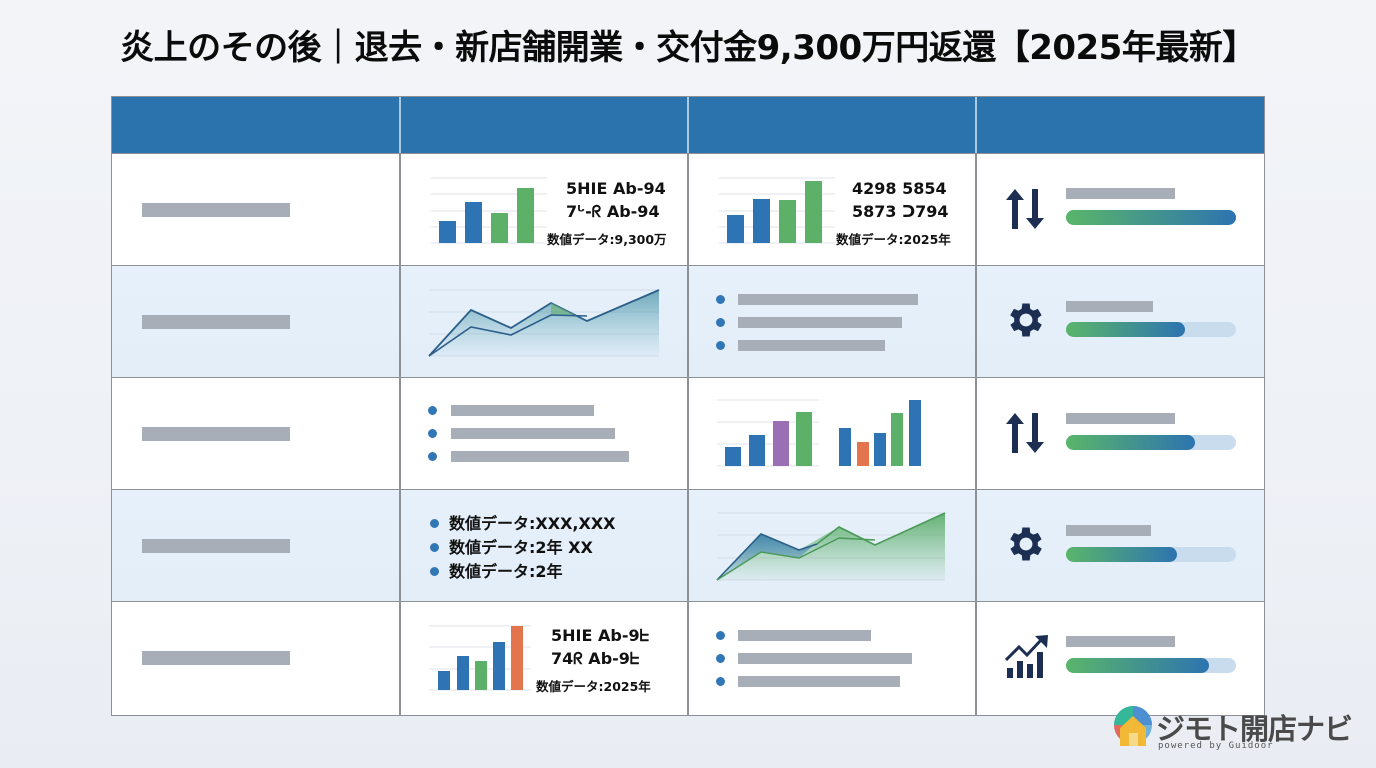 The height and width of the screenshot is (768, 1376). I want to click on house-logo-icon, so click(1133, 726).